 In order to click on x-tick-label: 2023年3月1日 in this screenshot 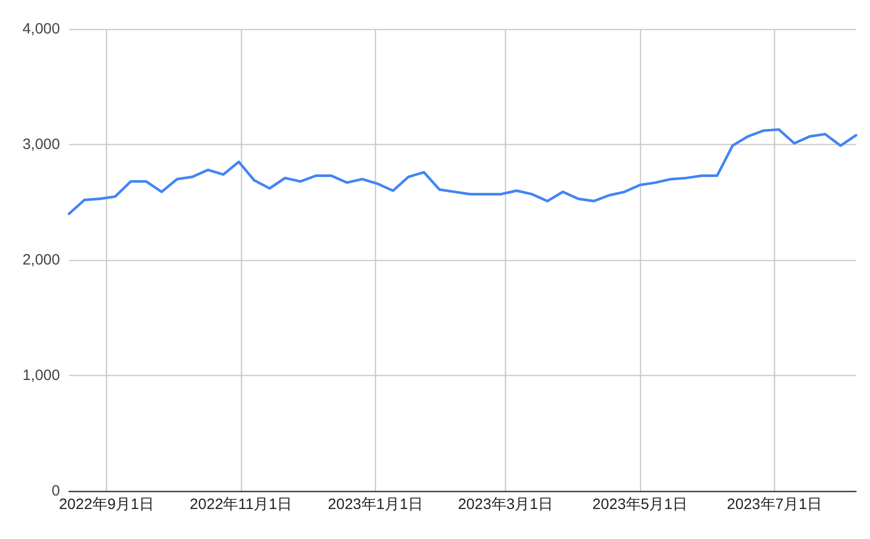, I will do `click(506, 504)`.